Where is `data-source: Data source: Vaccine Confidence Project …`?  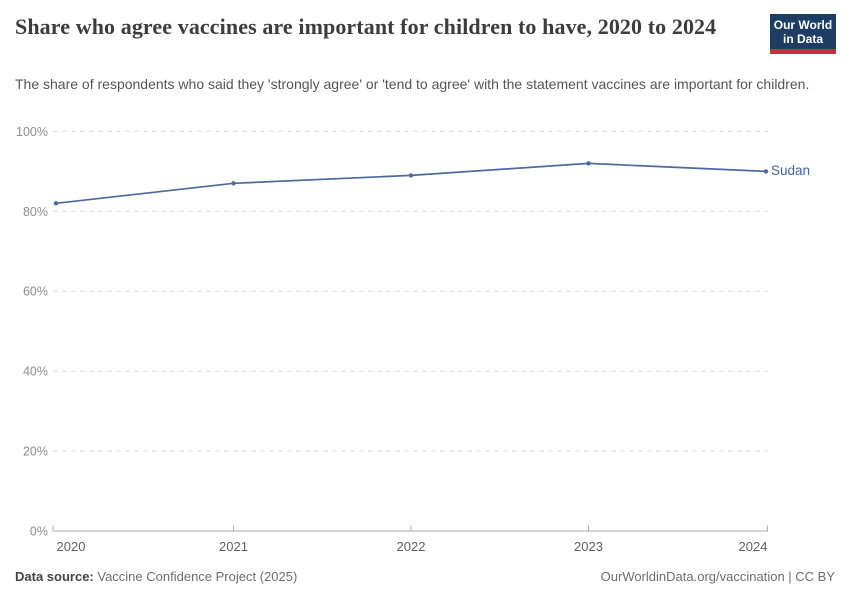 data-source: Data source: Vaccine Confidence Project … is located at coordinates (156, 576).